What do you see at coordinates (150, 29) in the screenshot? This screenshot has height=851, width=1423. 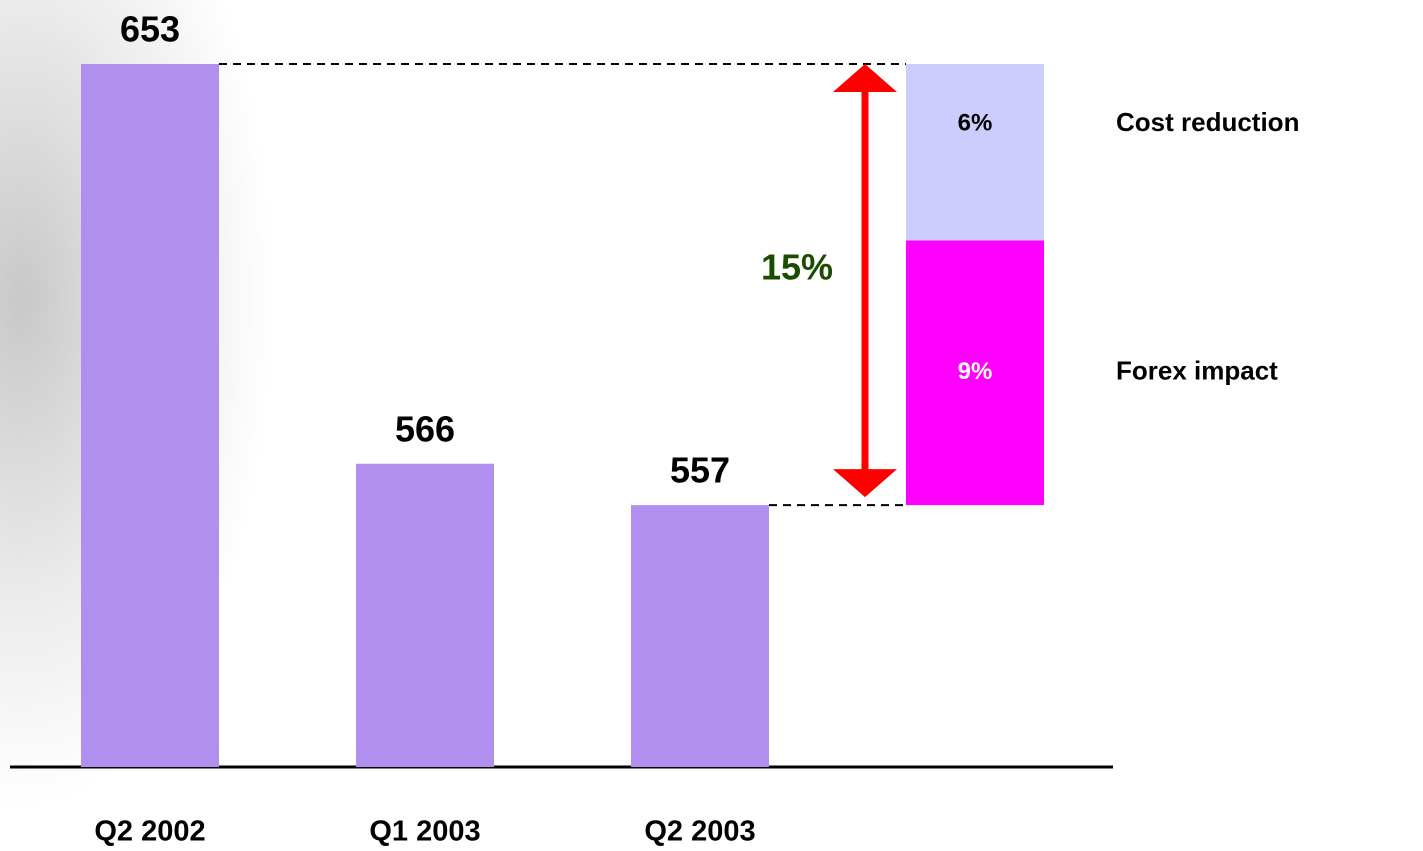 I see `value-label: 653` at bounding box center [150, 29].